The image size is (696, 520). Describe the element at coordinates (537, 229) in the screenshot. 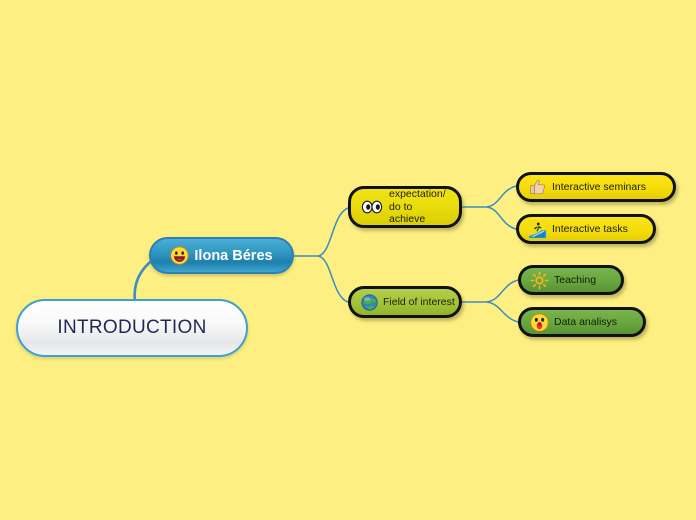

I see `surfer-icon` at that location.